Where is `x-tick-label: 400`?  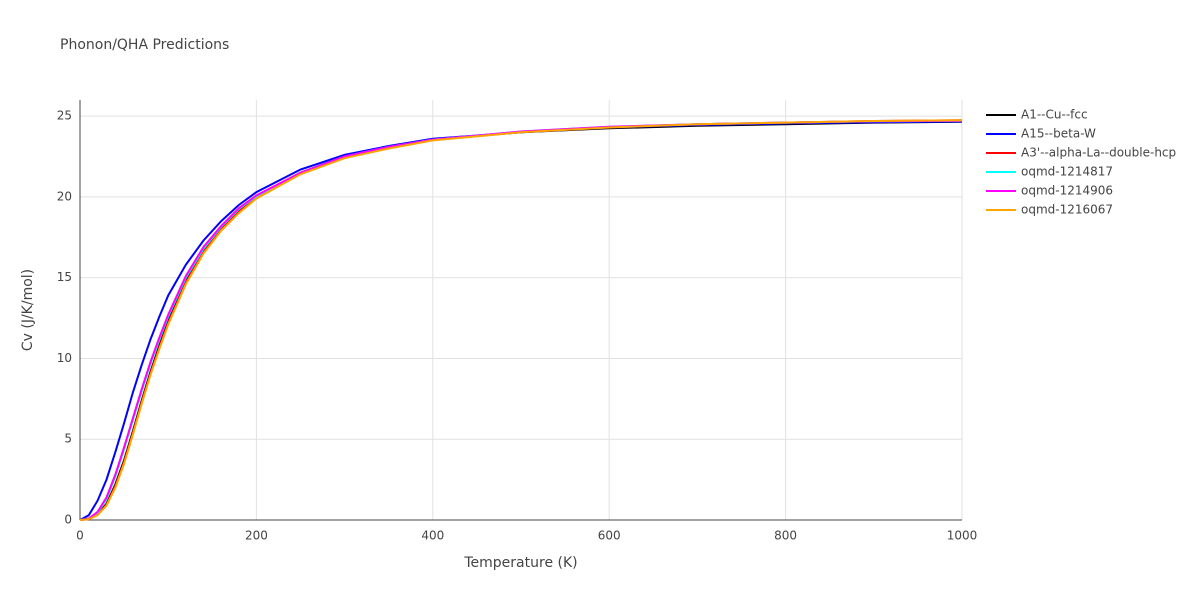 x-tick-label: 400 is located at coordinates (432, 536).